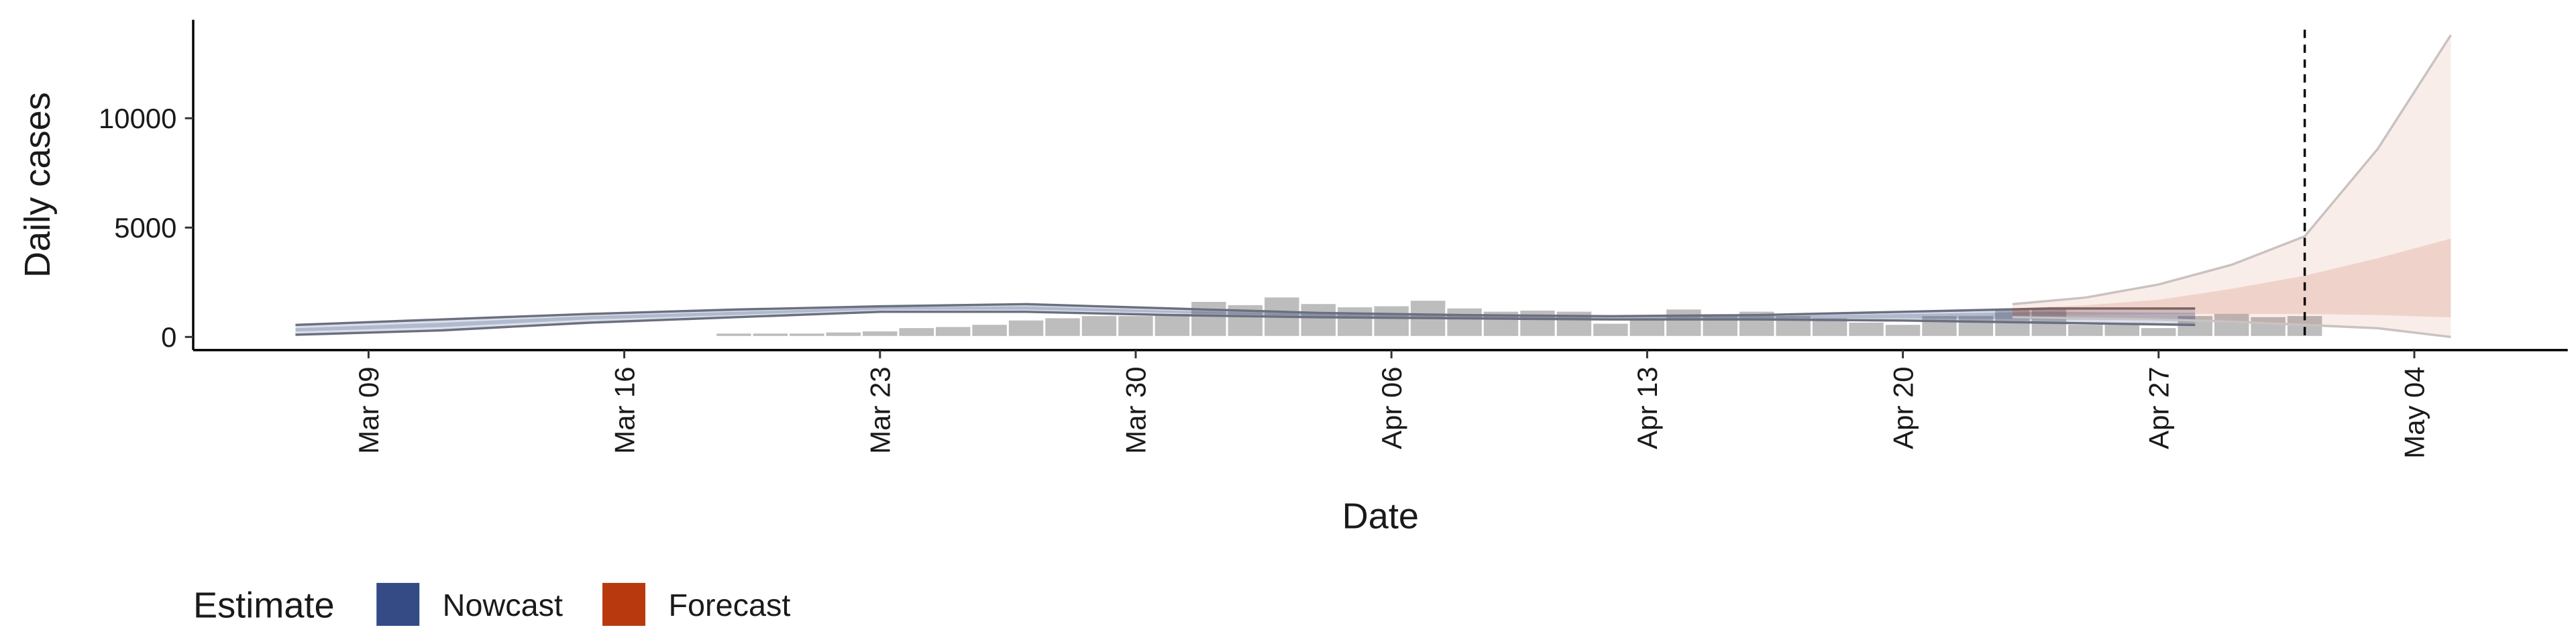  What do you see at coordinates (1391, 407) in the screenshot?
I see `x-tick-label: Apr 06` at bounding box center [1391, 407].